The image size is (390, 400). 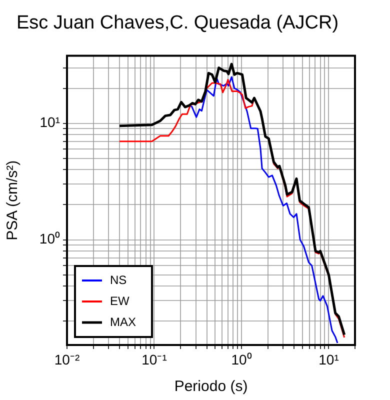 I want to click on x-tick-label: 10¹, so click(x=329, y=359).